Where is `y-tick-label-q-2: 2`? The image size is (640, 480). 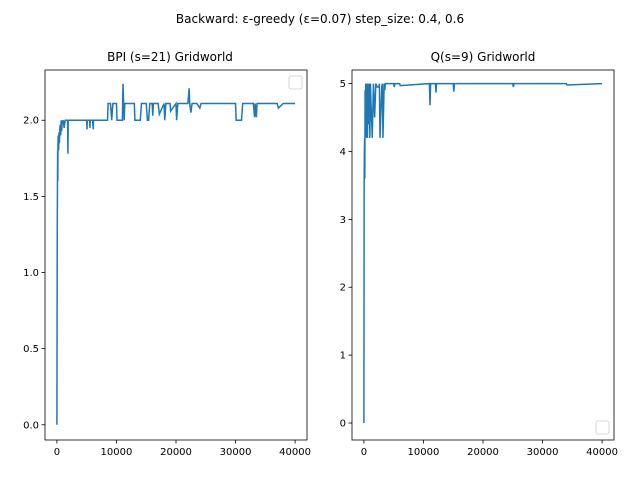 y-tick-label-q-2: 2 is located at coordinates (343, 288).